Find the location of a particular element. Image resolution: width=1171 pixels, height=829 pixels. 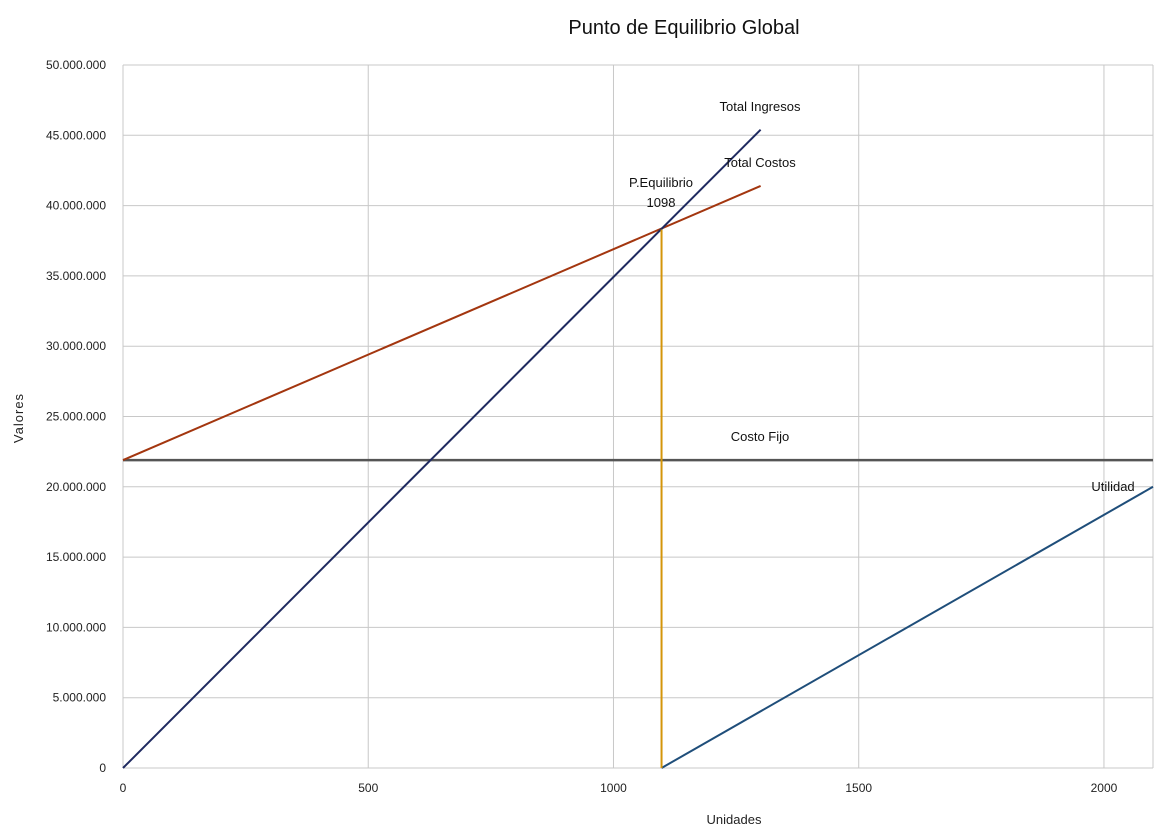

series-label-total-ingresos: Total Ingresos is located at coordinates (760, 106).